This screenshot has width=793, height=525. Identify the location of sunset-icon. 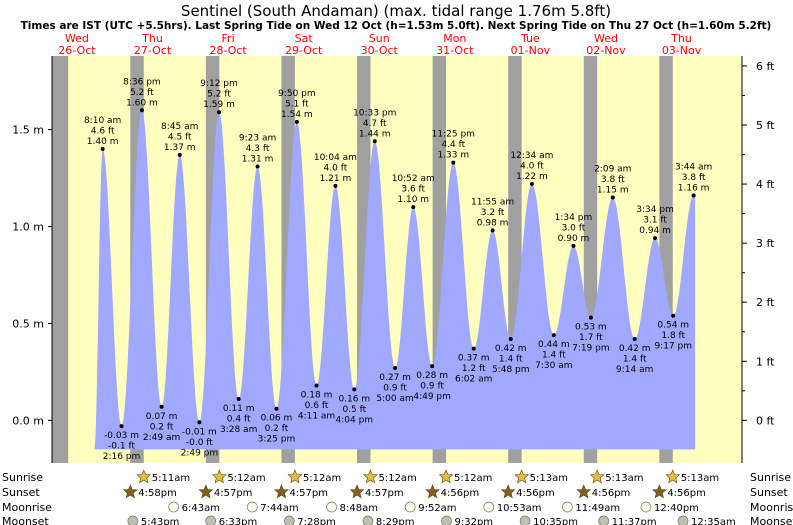
(130, 491).